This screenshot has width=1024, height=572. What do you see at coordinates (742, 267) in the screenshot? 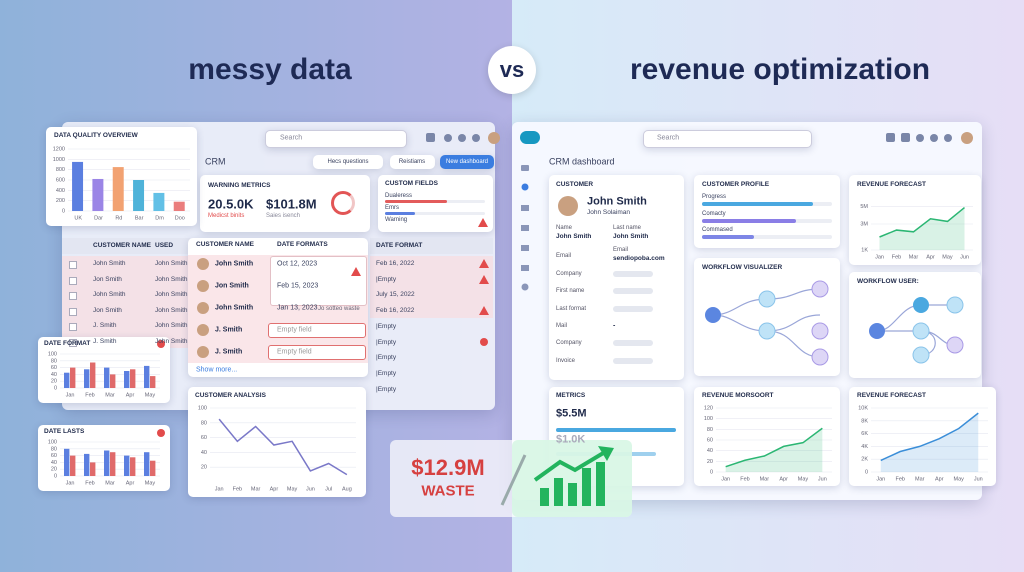
I see `text: WORKFLOW VISUALIZER` at bounding box center [742, 267].